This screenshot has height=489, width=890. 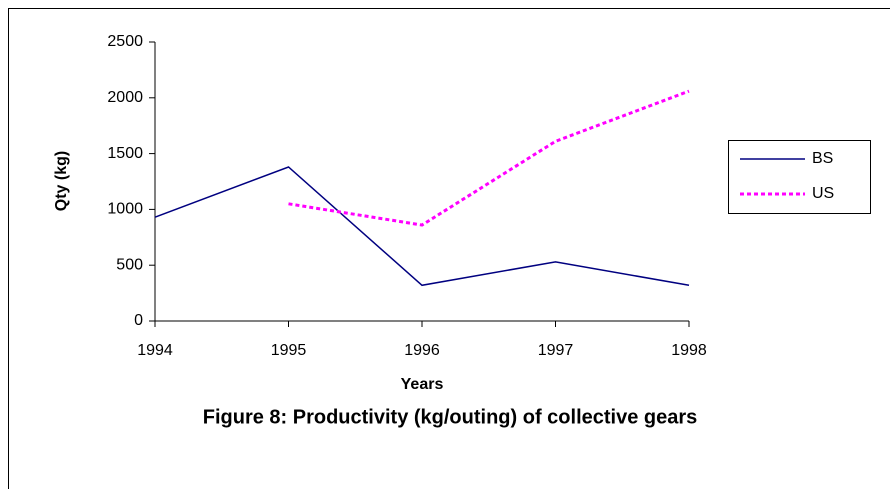 I want to click on y-tick-label: 0, so click(x=138, y=320).